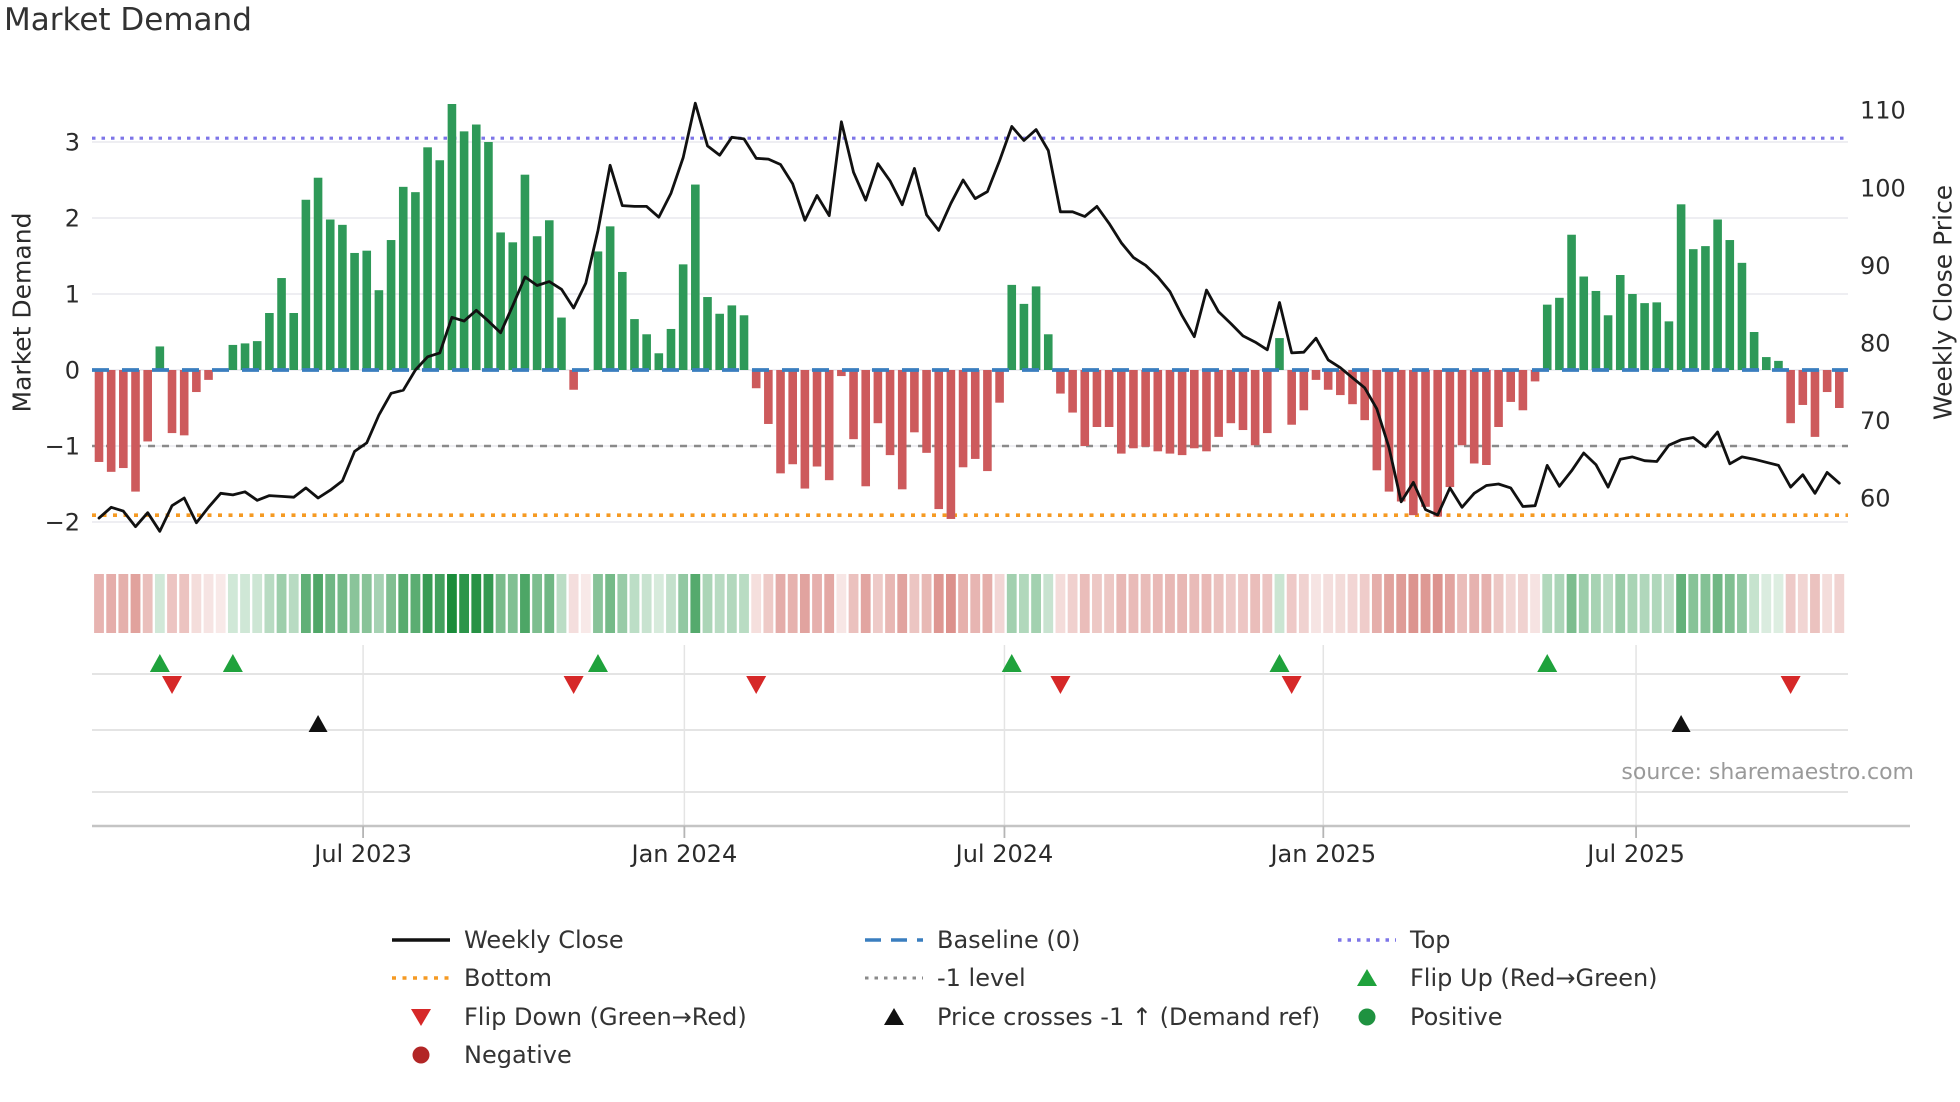  What do you see at coordinates (1875, 343) in the screenshot?
I see `right-tick-label: 80` at bounding box center [1875, 343].